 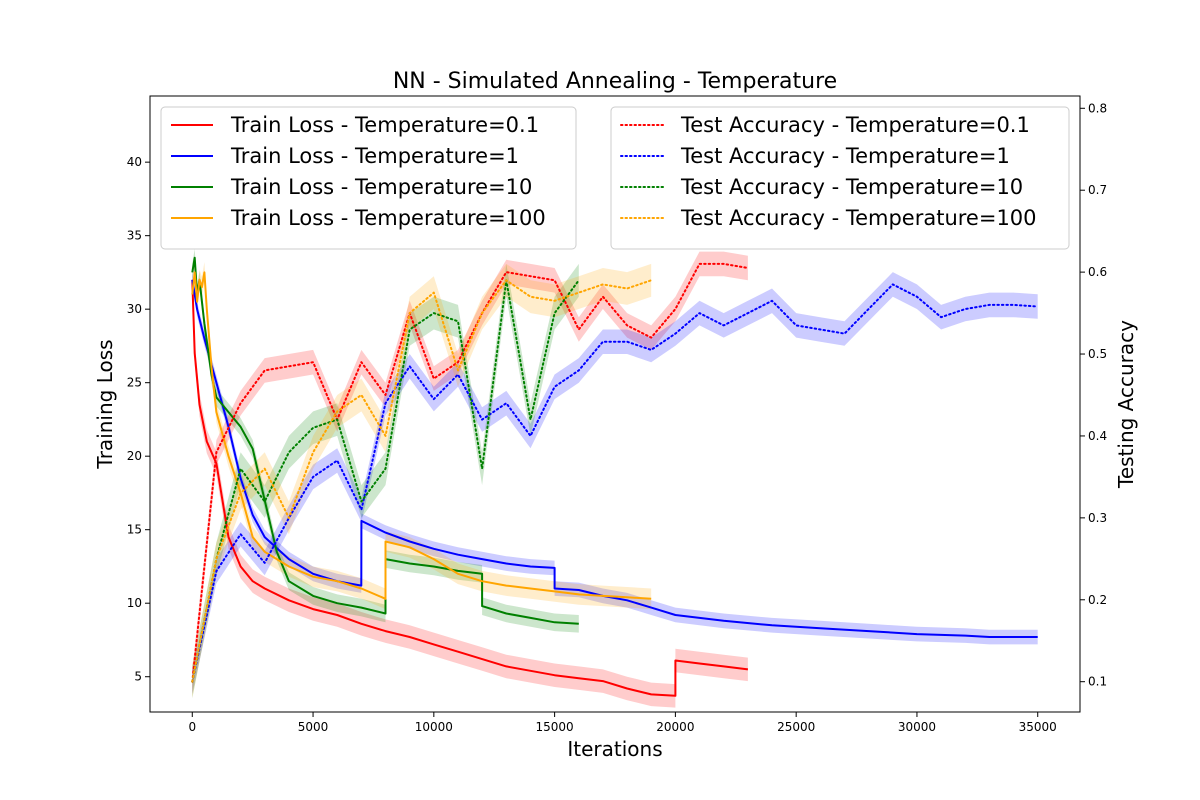 What do you see at coordinates (134, 530) in the screenshot?
I see `y-left-tick-label: 15` at bounding box center [134, 530].